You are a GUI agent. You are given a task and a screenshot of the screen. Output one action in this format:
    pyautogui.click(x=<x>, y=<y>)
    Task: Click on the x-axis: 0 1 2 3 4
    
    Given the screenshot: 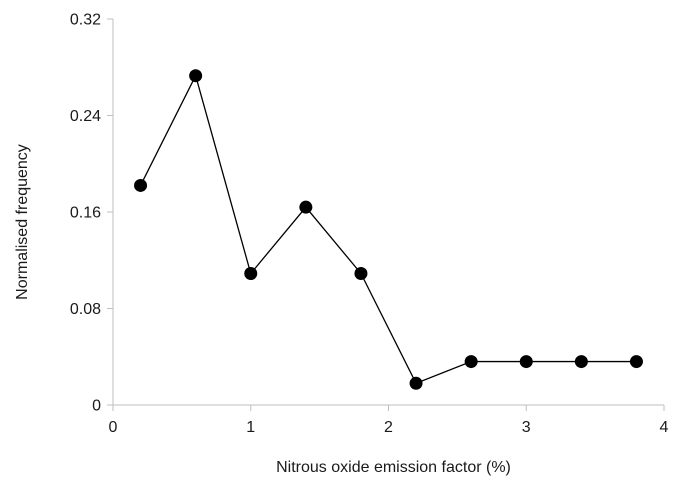 What is the action you would take?
    pyautogui.click(x=389, y=420)
    